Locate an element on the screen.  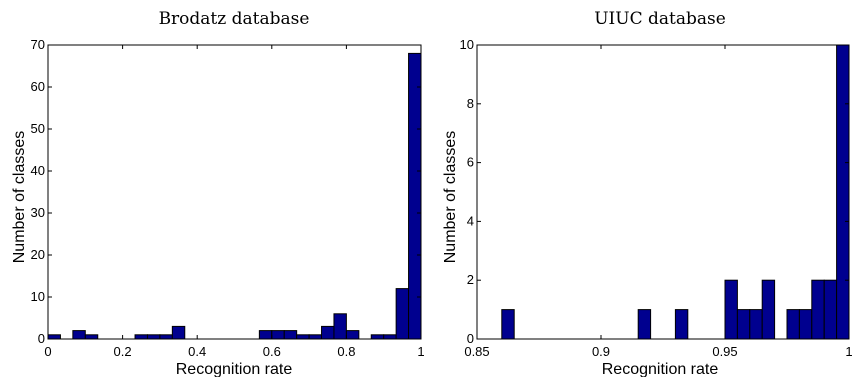
x-tick-label: 0.9 is located at coordinates (601, 351).